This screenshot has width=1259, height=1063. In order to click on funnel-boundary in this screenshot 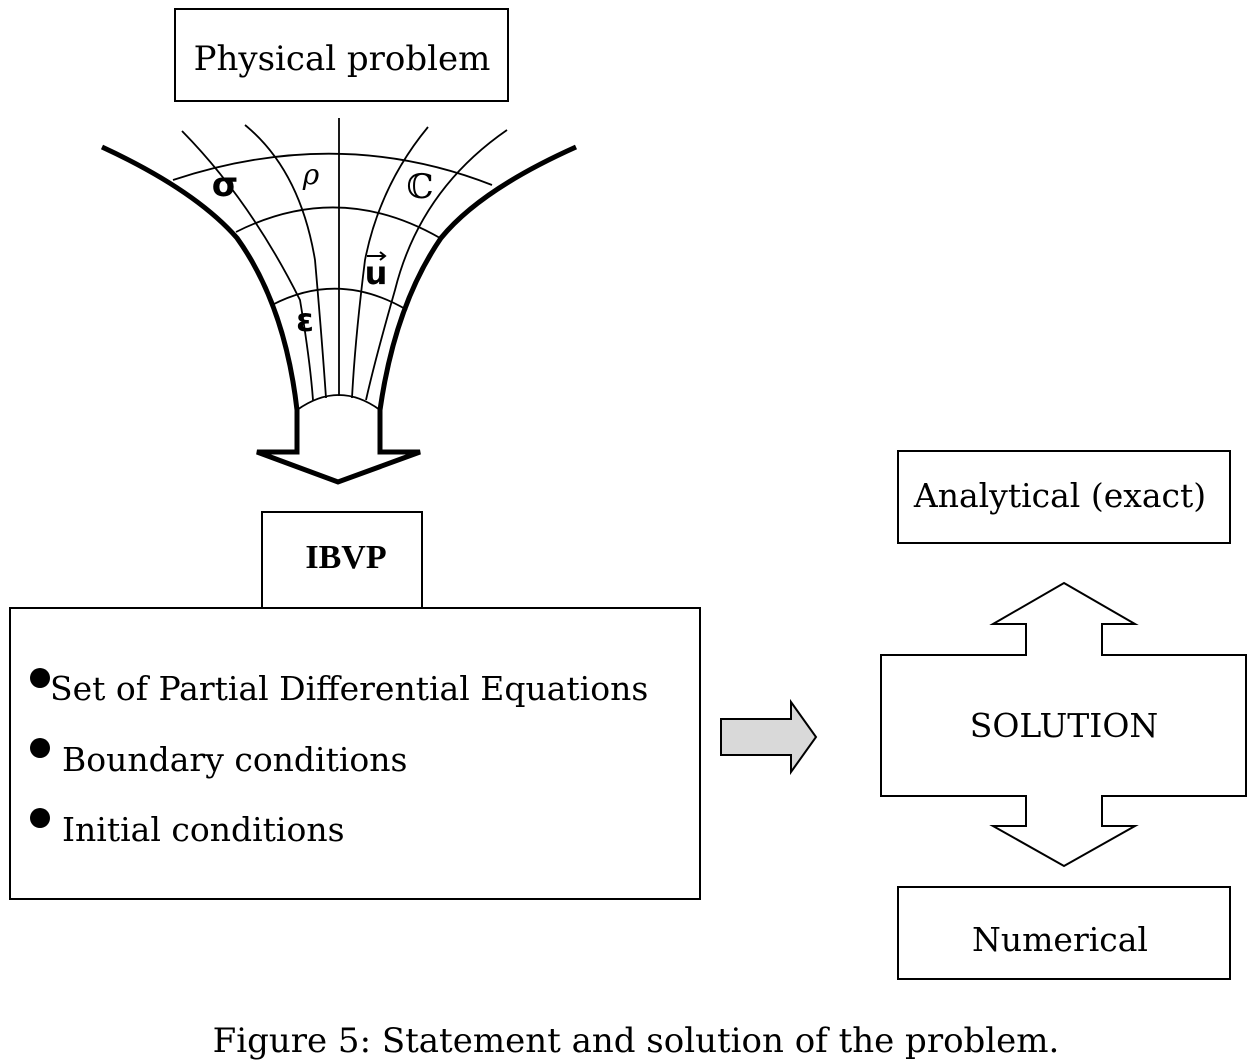, I will do `click(339, 314)`.